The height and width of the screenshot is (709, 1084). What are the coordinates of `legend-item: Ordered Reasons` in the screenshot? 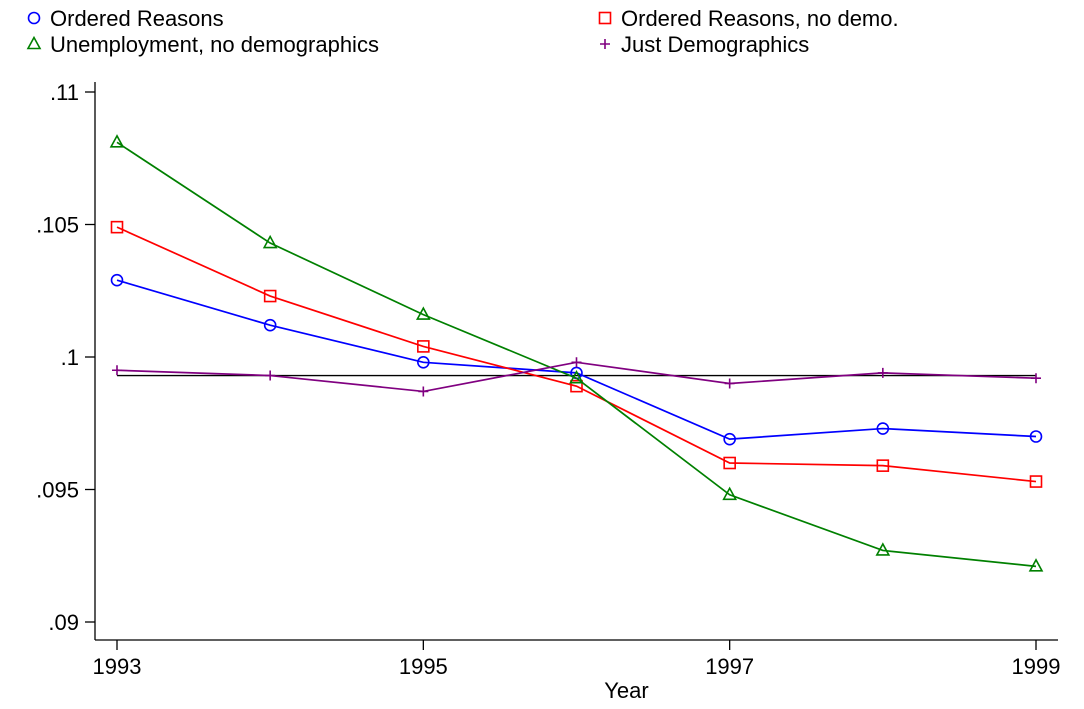 It's located at (125, 18).